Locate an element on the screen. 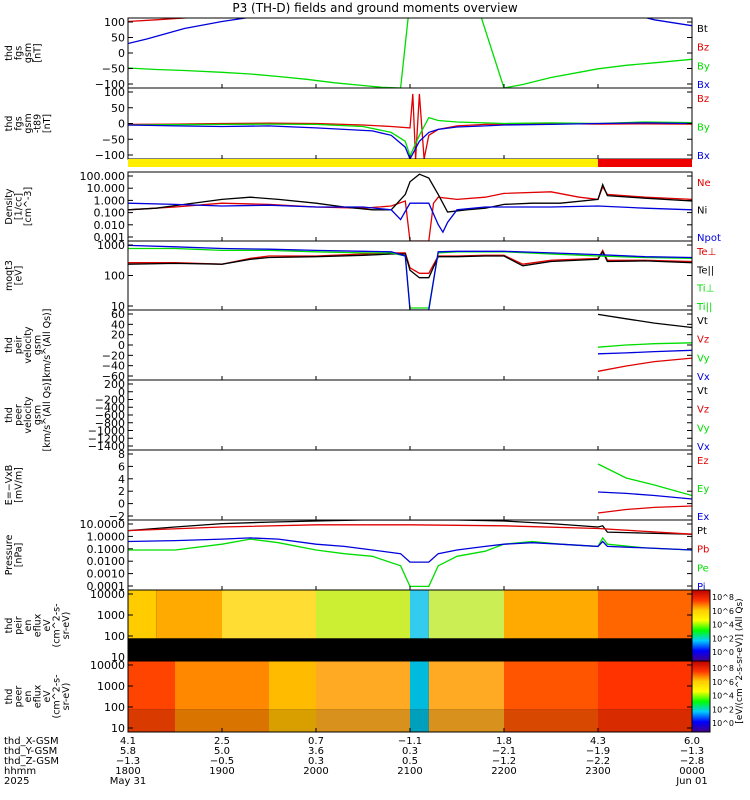  series-Ez is located at coordinates (644, 509).